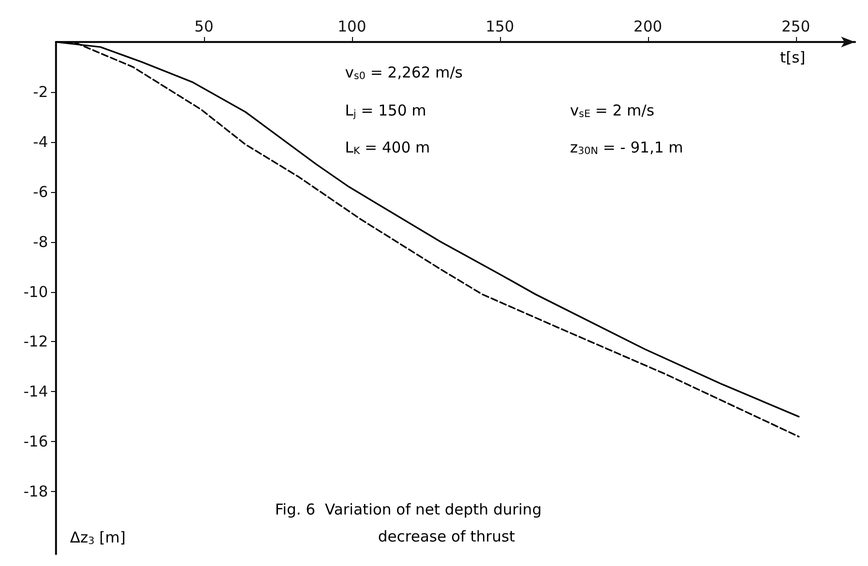  I want to click on text: Fig. 6 Variation of net depth during decrease of thrust, so click(408, 523).